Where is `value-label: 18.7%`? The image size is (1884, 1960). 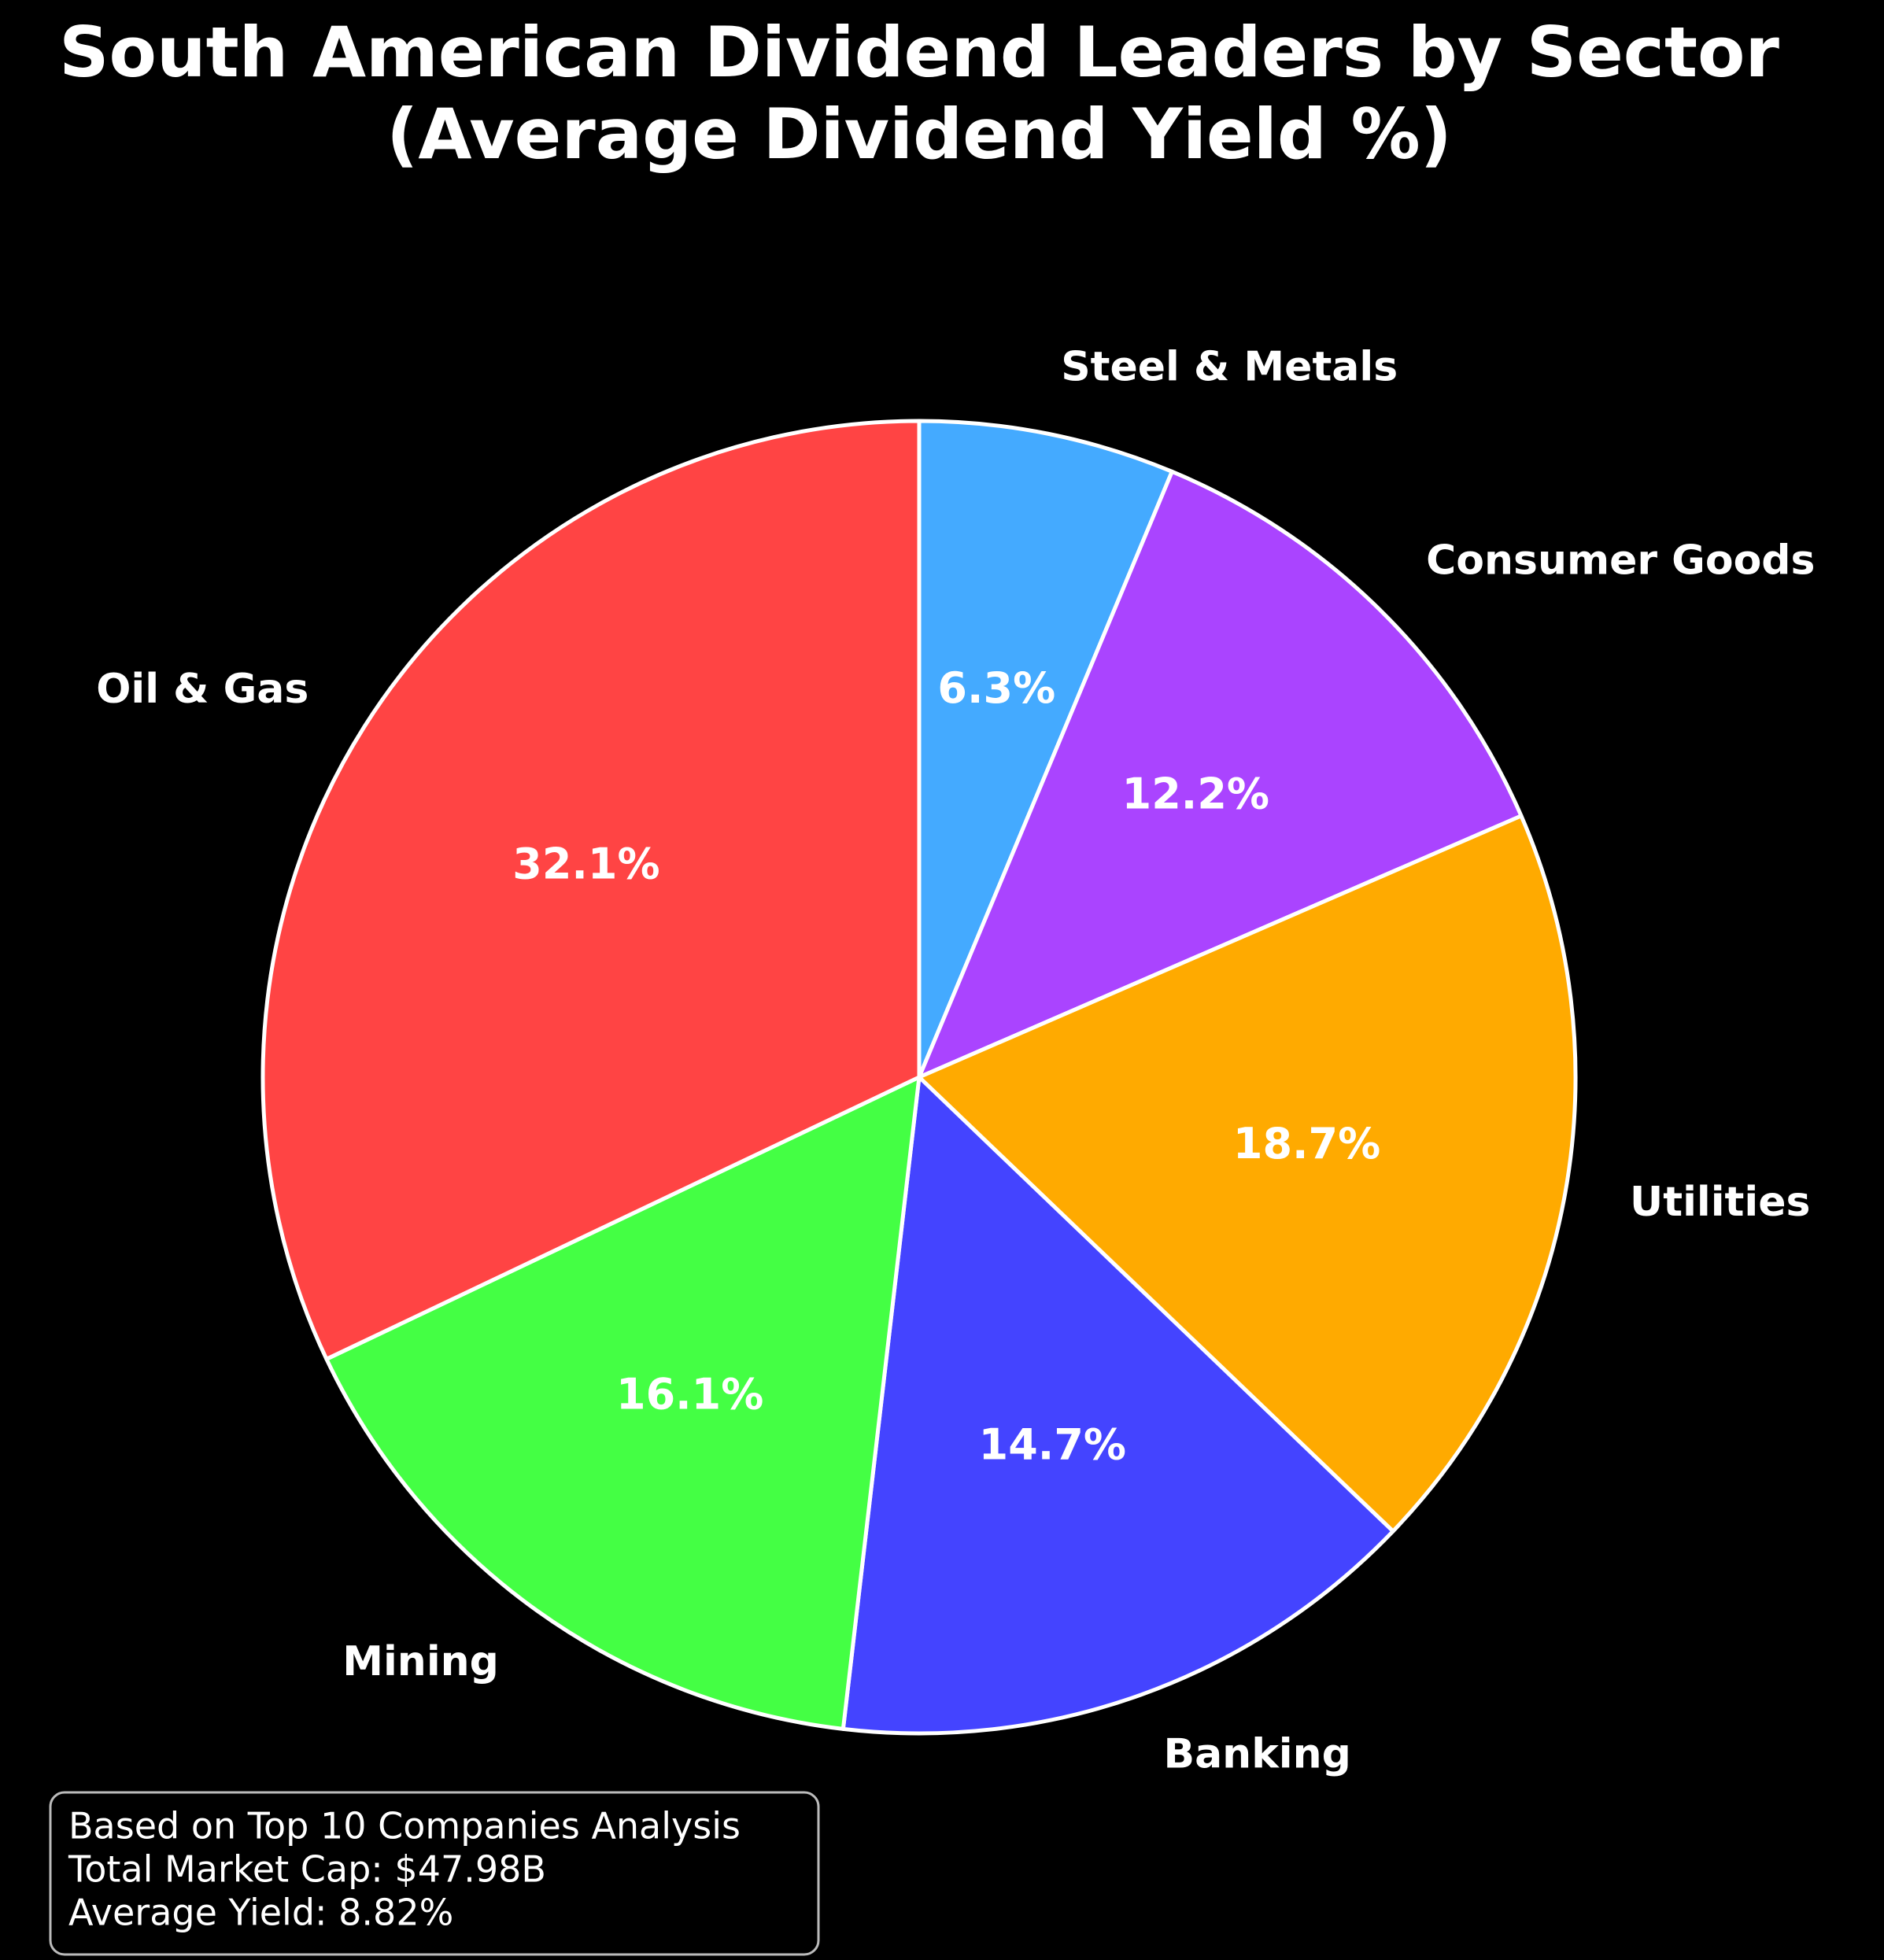 value-label: 18.7% is located at coordinates (1306, 1143).